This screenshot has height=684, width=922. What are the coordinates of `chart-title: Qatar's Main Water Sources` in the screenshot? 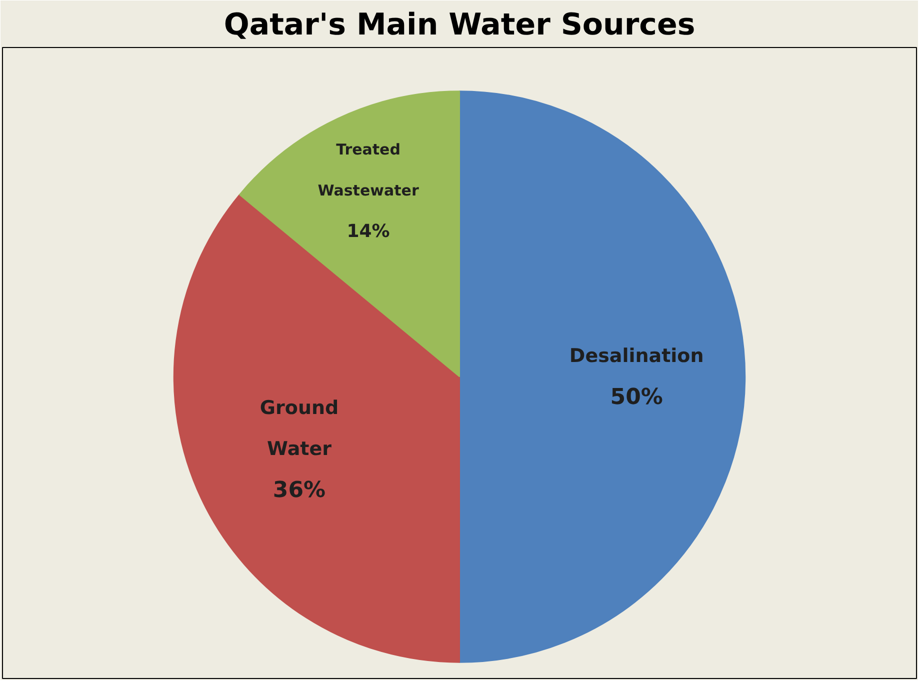 It's located at (460, 25).